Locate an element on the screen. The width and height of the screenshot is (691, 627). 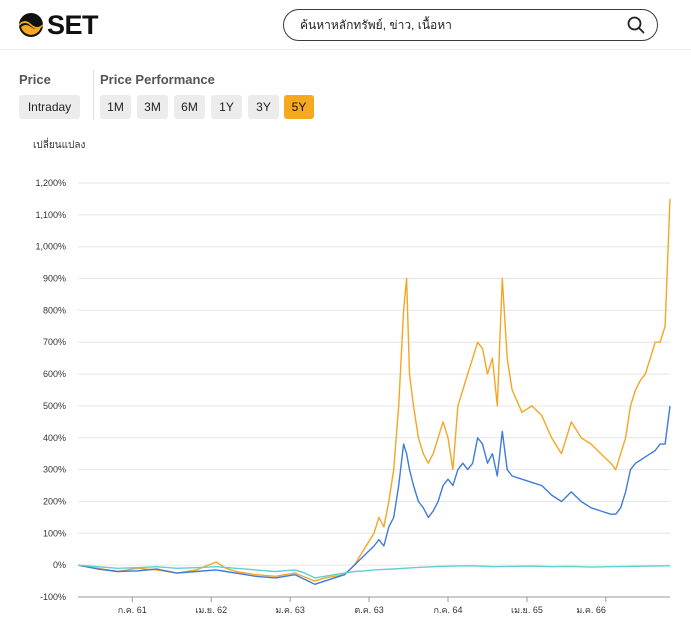
x-tick-label: เม.ย. 65 is located at coordinates (527, 610).